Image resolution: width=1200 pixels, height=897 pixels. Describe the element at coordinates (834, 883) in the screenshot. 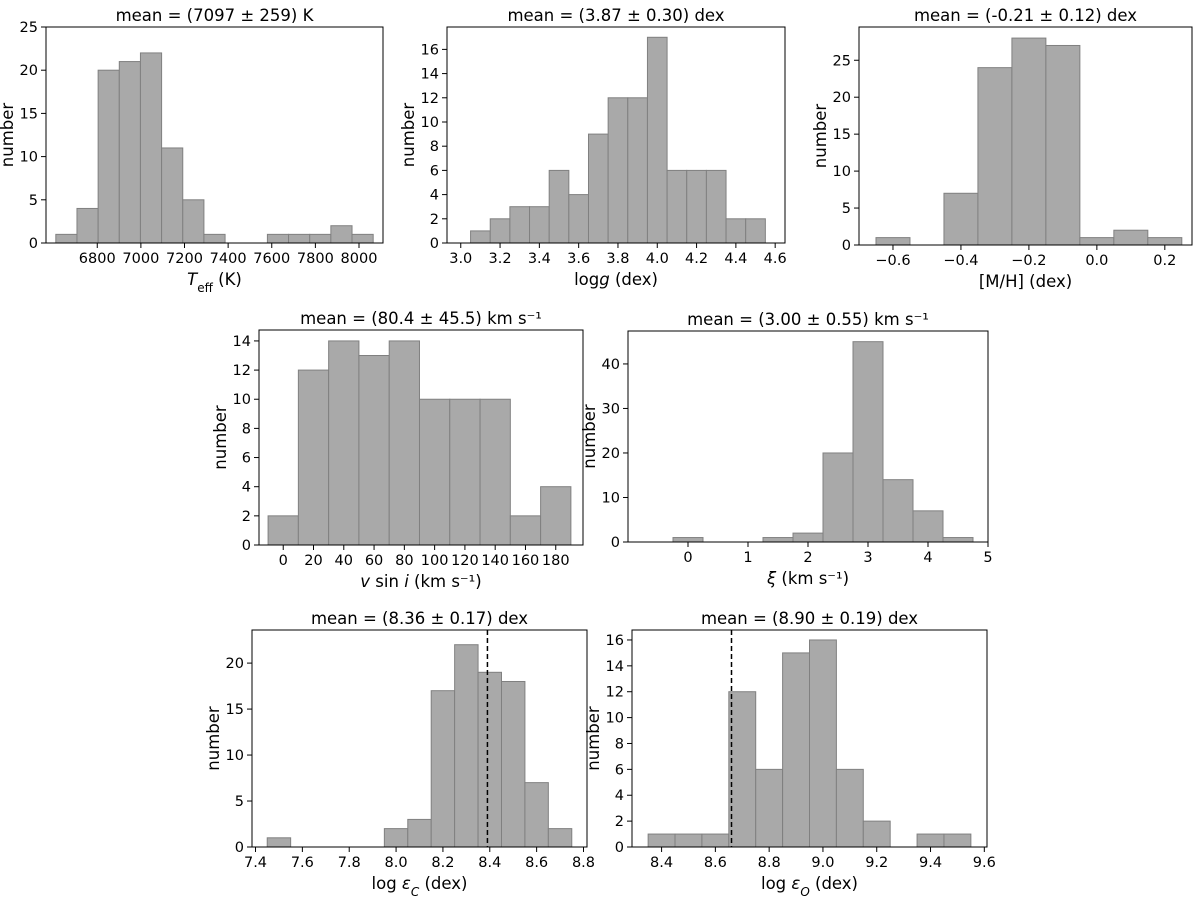

I see `x-axis-label-part: (dex)` at that location.